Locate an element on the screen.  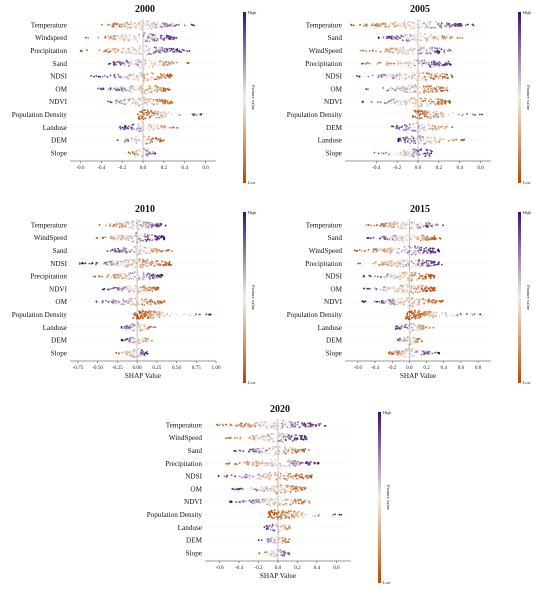
swarm-windspeed is located at coordinates (406, 51).